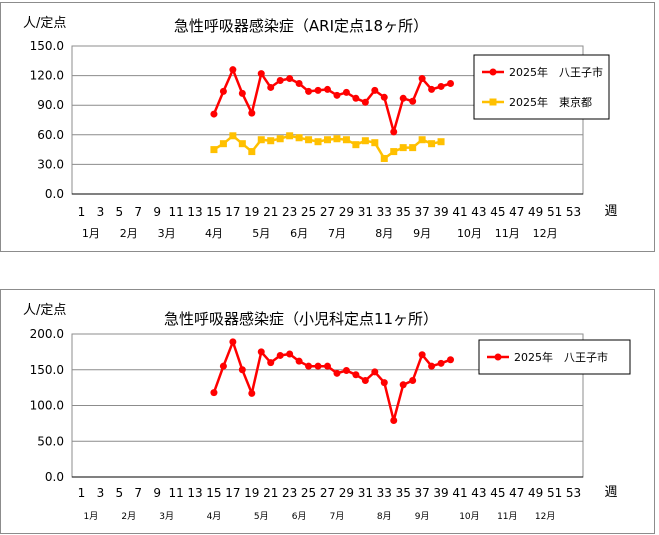 The image size is (659, 535). Describe the element at coordinates (550, 102) in the screenshot. I see `legend-label: 2025年 東京都` at that location.